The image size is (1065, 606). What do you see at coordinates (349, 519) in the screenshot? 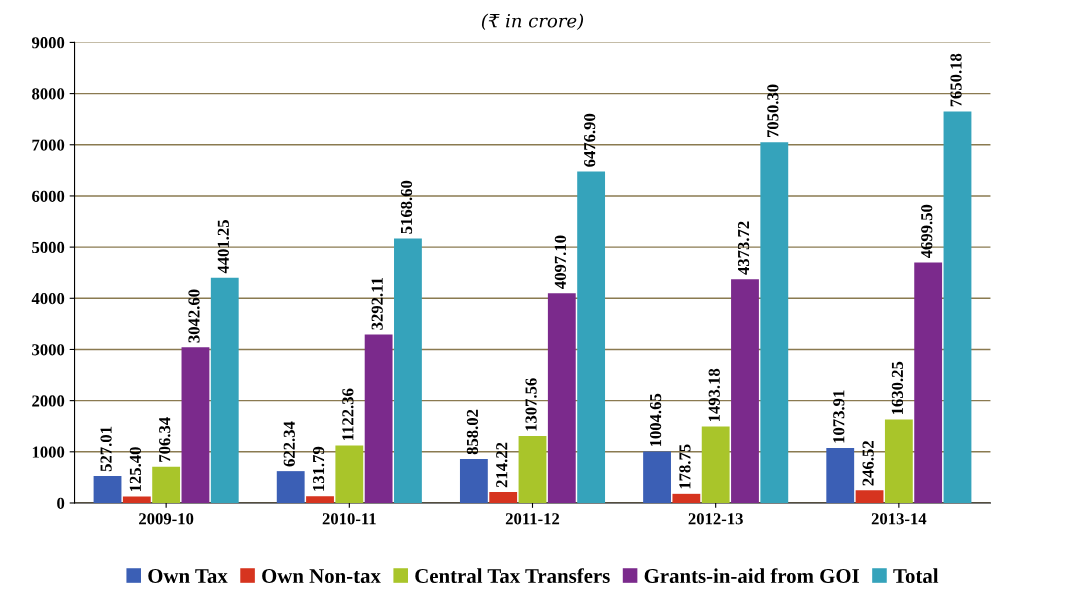
I see `x-tick-label: 2010-11` at bounding box center [349, 519].